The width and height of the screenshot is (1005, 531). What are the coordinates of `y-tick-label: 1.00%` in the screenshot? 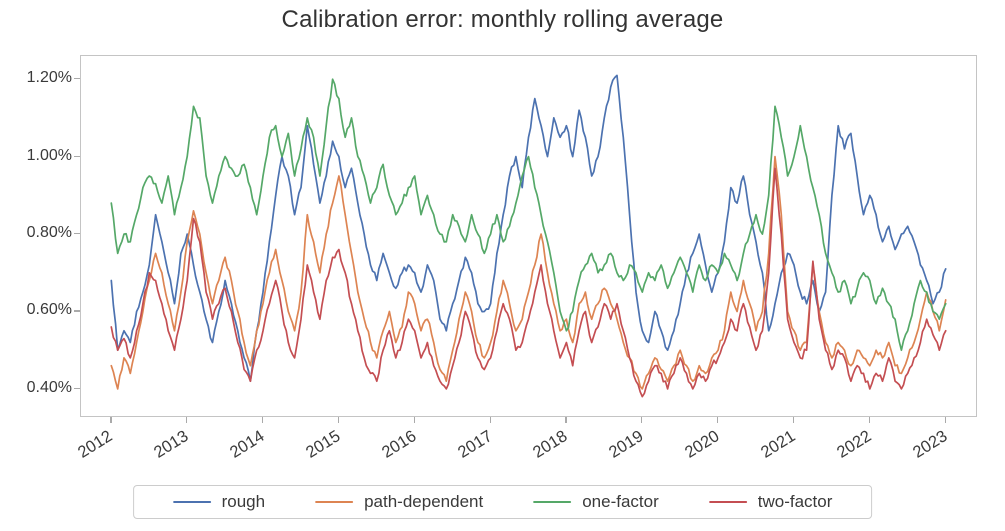 It's located at (49, 155).